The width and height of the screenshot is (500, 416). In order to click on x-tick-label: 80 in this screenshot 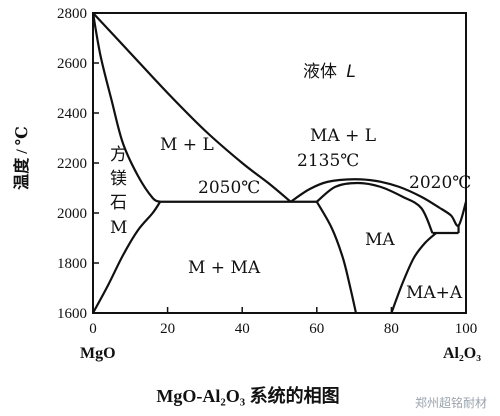, I will do `click(391, 329)`.